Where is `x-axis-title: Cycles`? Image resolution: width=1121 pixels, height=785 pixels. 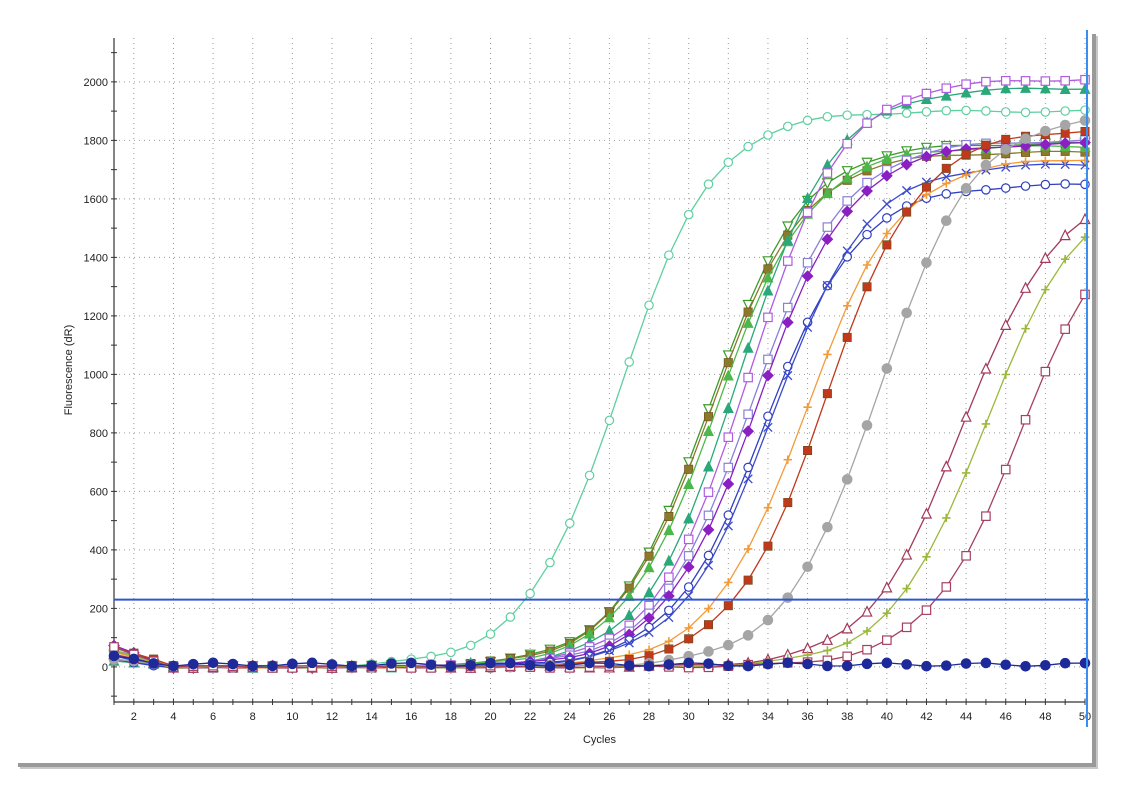 x-axis-title: Cycles is located at coordinates (600, 740).